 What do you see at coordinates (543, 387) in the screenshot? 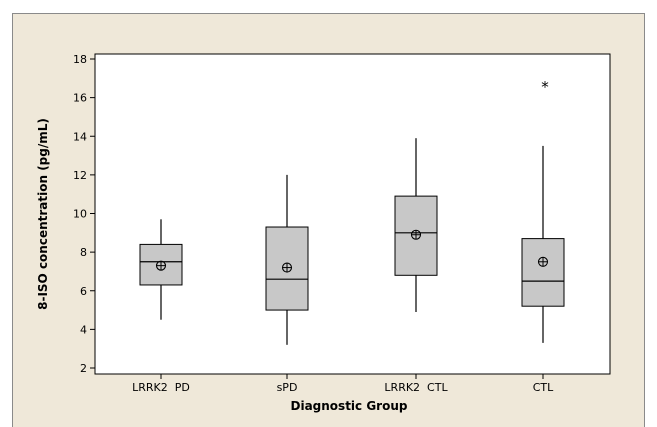
I see `x-tick-label: CTL` at bounding box center [543, 387].